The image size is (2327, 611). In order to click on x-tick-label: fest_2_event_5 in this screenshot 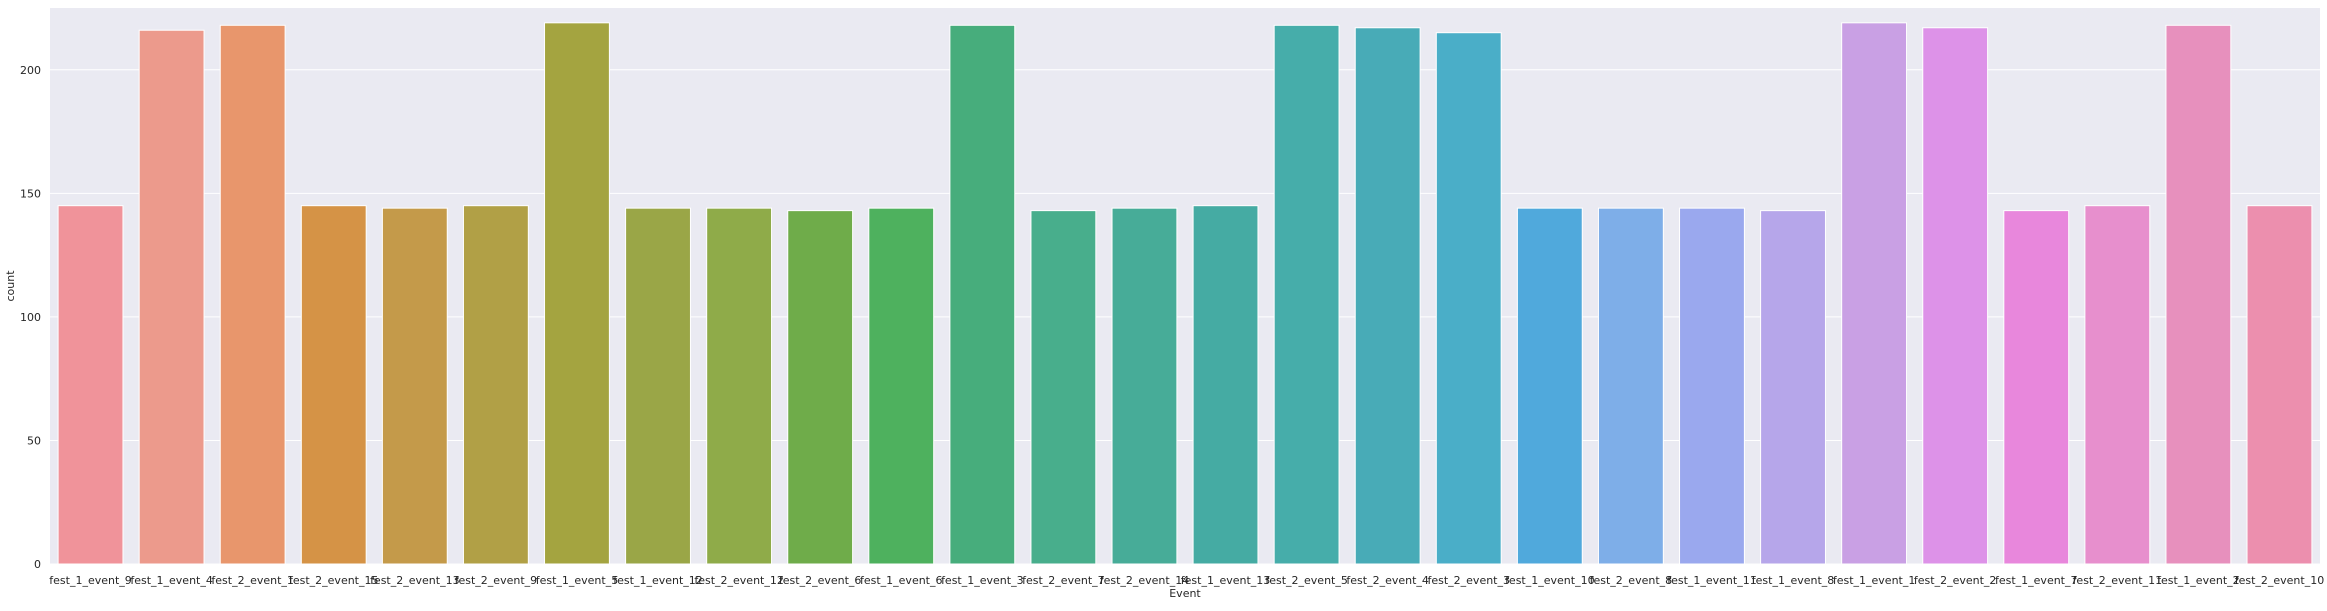, I will do `click(1306, 580)`.